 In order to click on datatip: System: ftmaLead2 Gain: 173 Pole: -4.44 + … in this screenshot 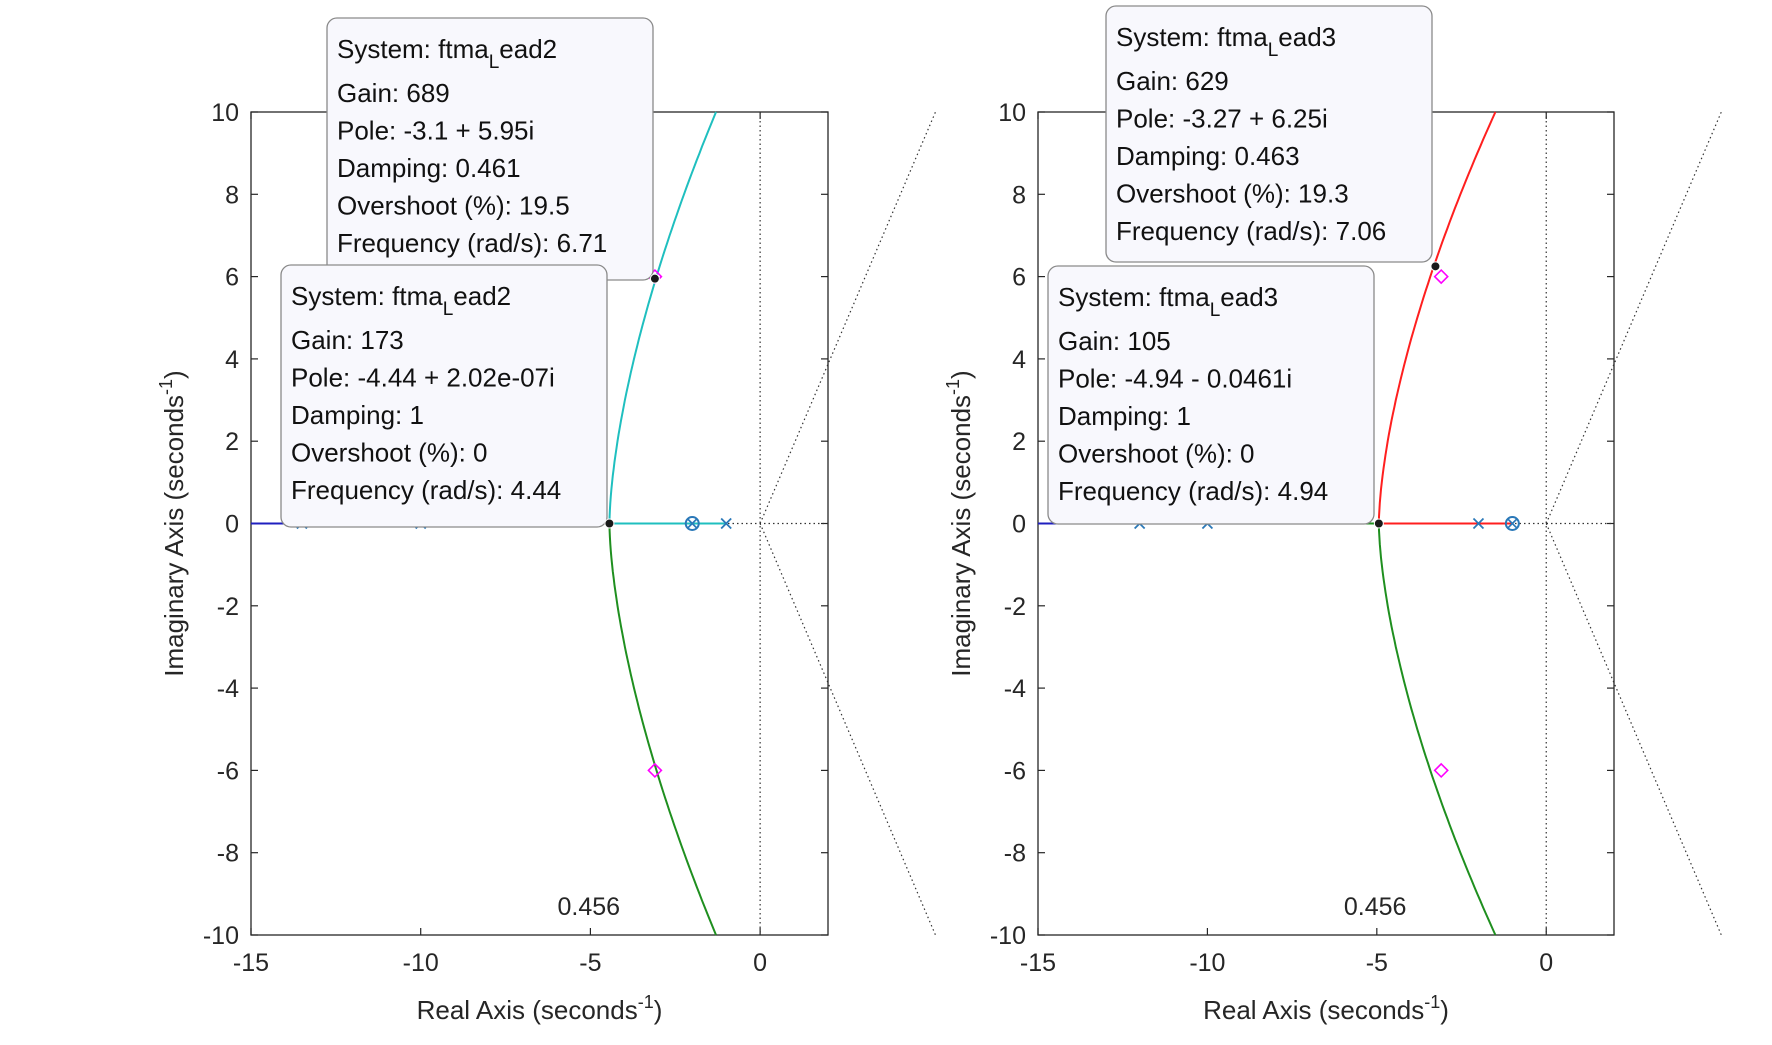, I will do `click(447, 396)`.